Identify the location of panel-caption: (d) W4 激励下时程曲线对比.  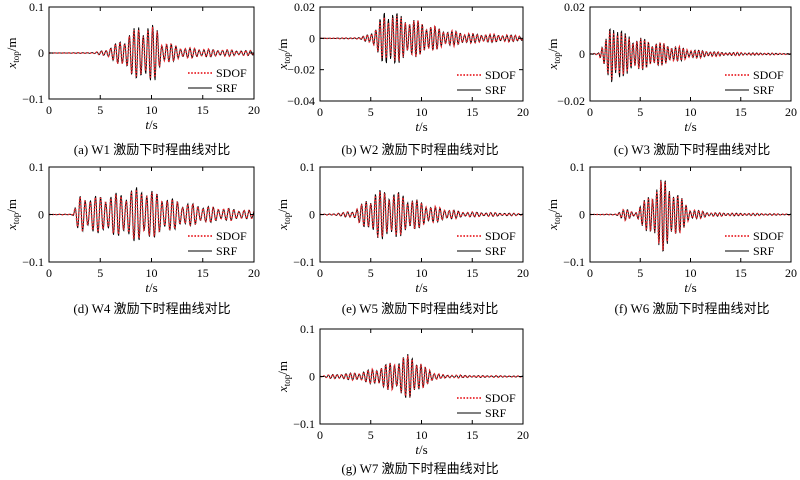
(151, 308).